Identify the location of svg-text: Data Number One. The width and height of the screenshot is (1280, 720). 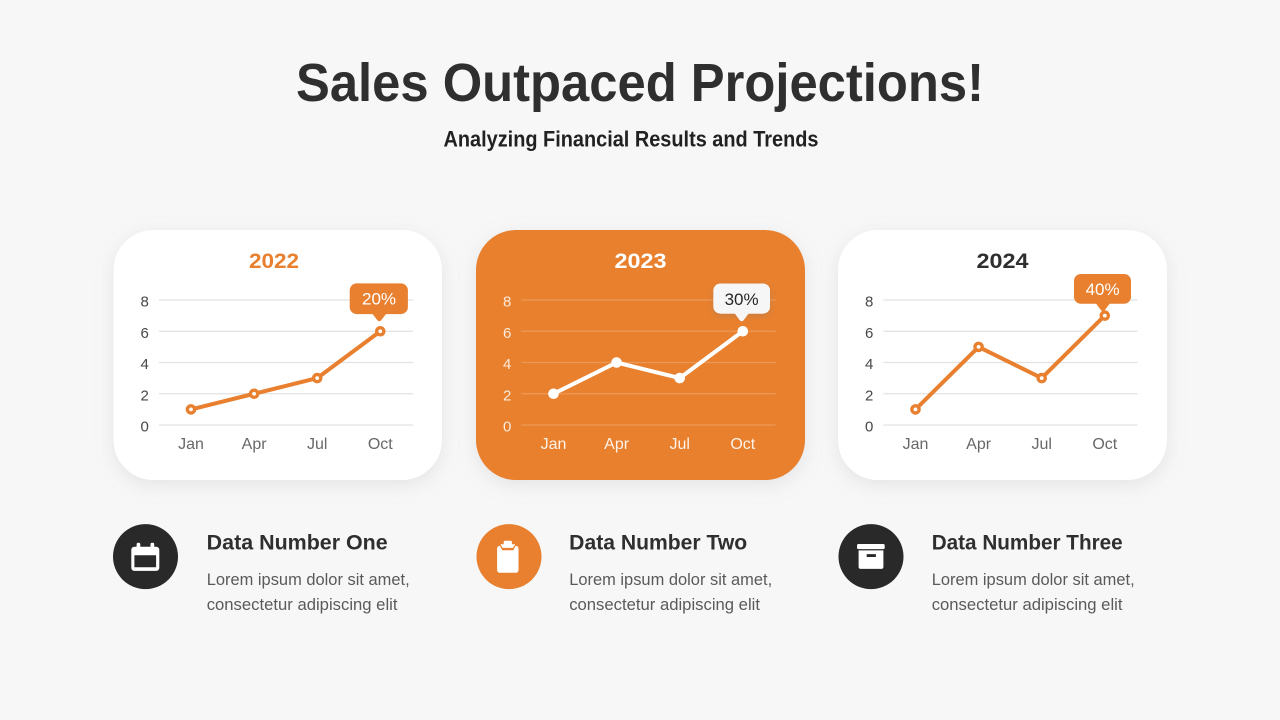
(297, 543).